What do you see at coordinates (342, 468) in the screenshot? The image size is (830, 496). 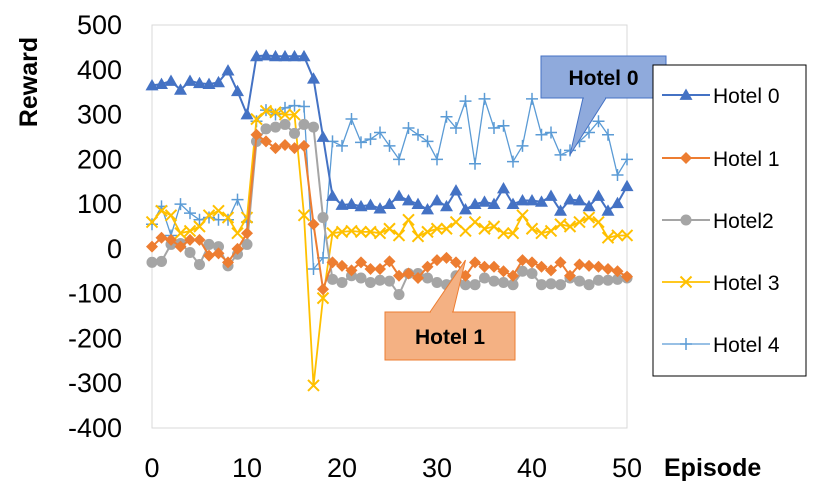 I see `x-tick-label: 20` at bounding box center [342, 468].